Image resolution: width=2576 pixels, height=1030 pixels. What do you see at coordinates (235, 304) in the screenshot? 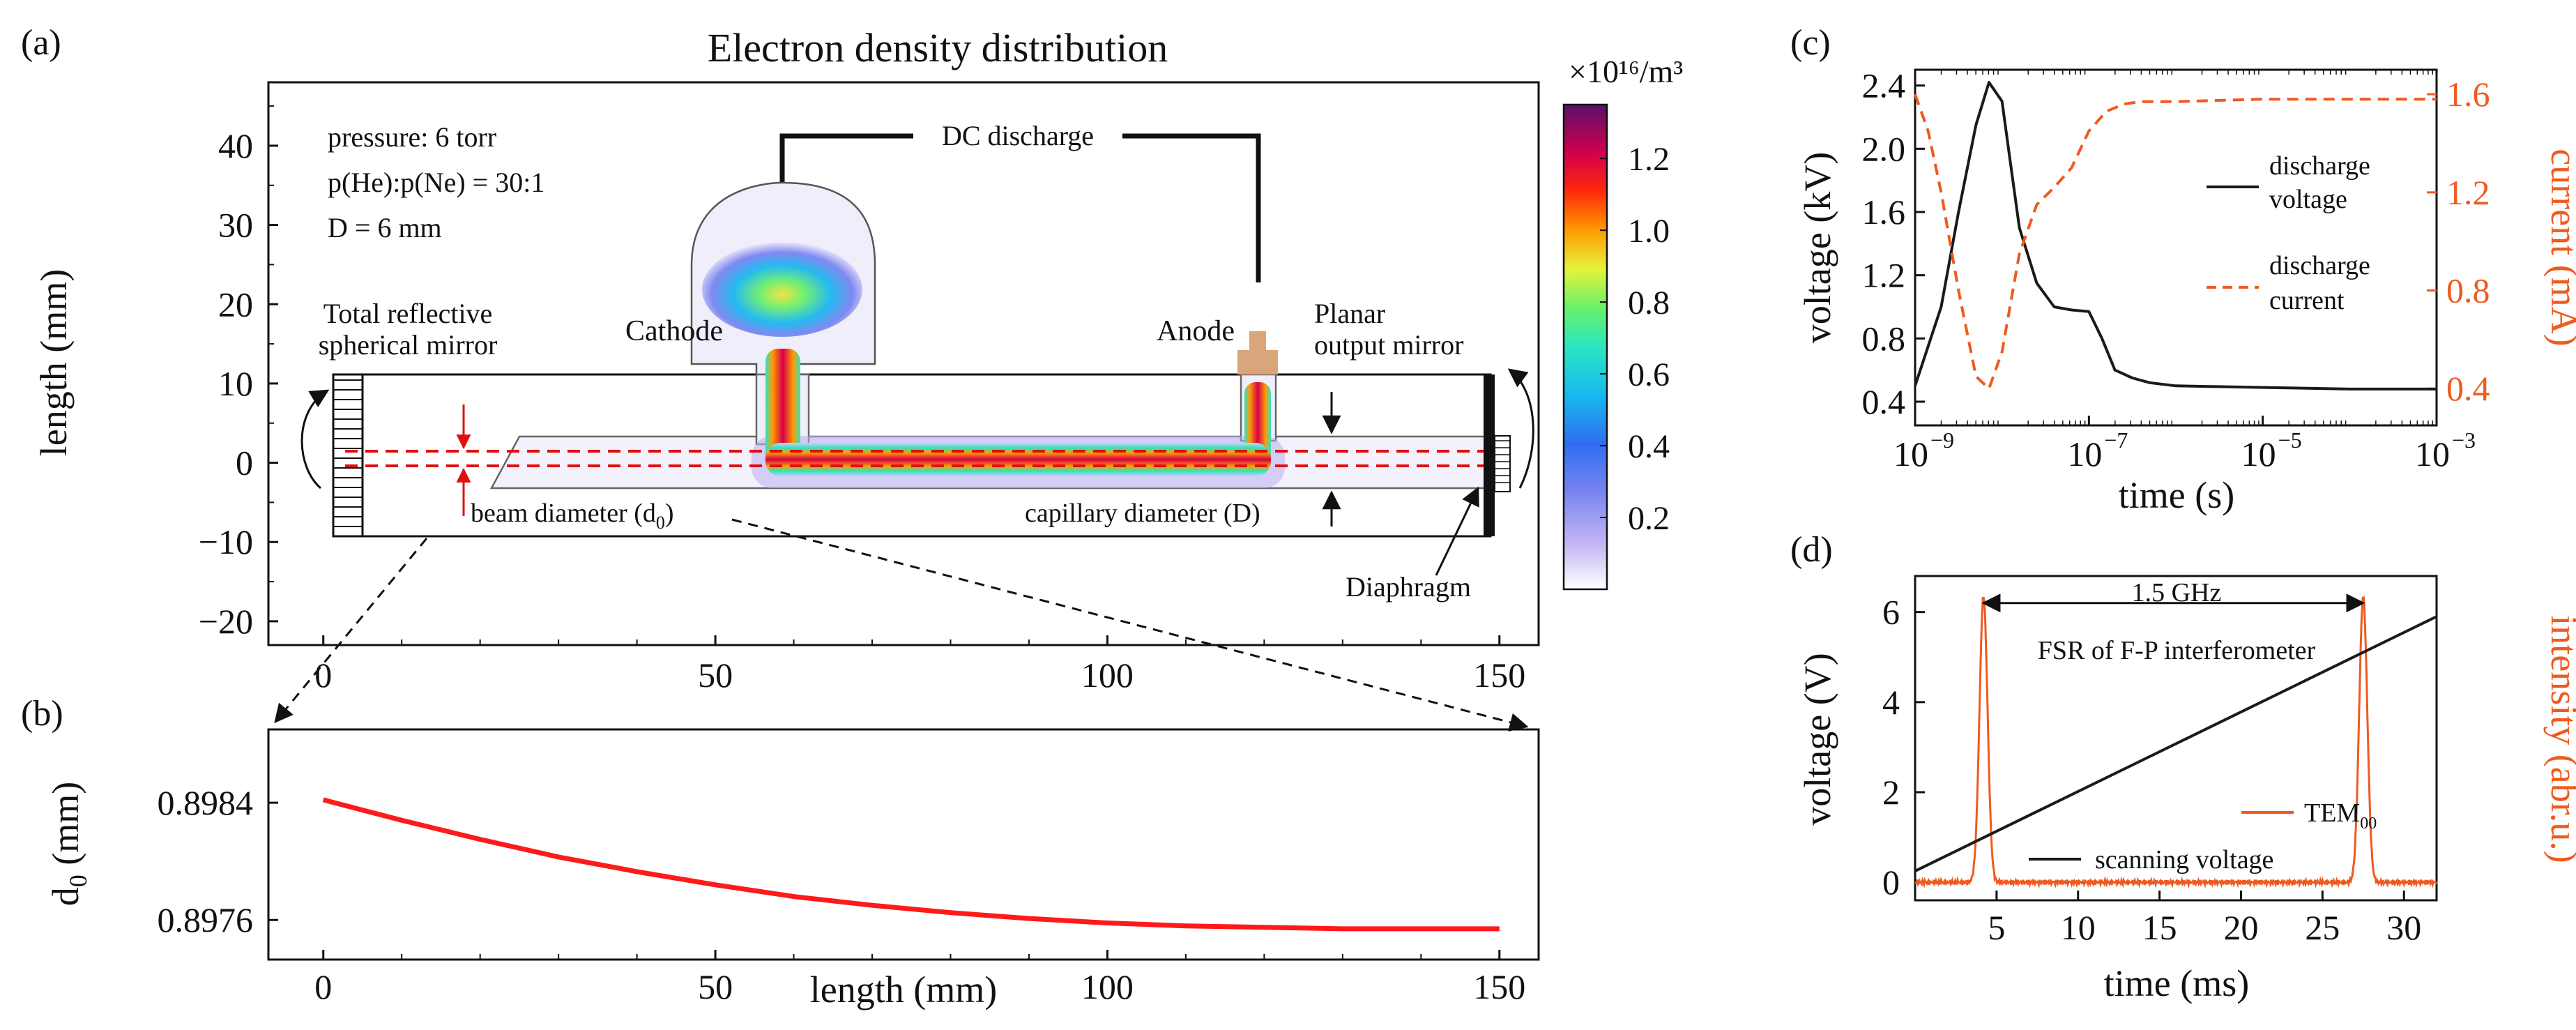
I see `a-ytick-label: 20` at bounding box center [235, 304].